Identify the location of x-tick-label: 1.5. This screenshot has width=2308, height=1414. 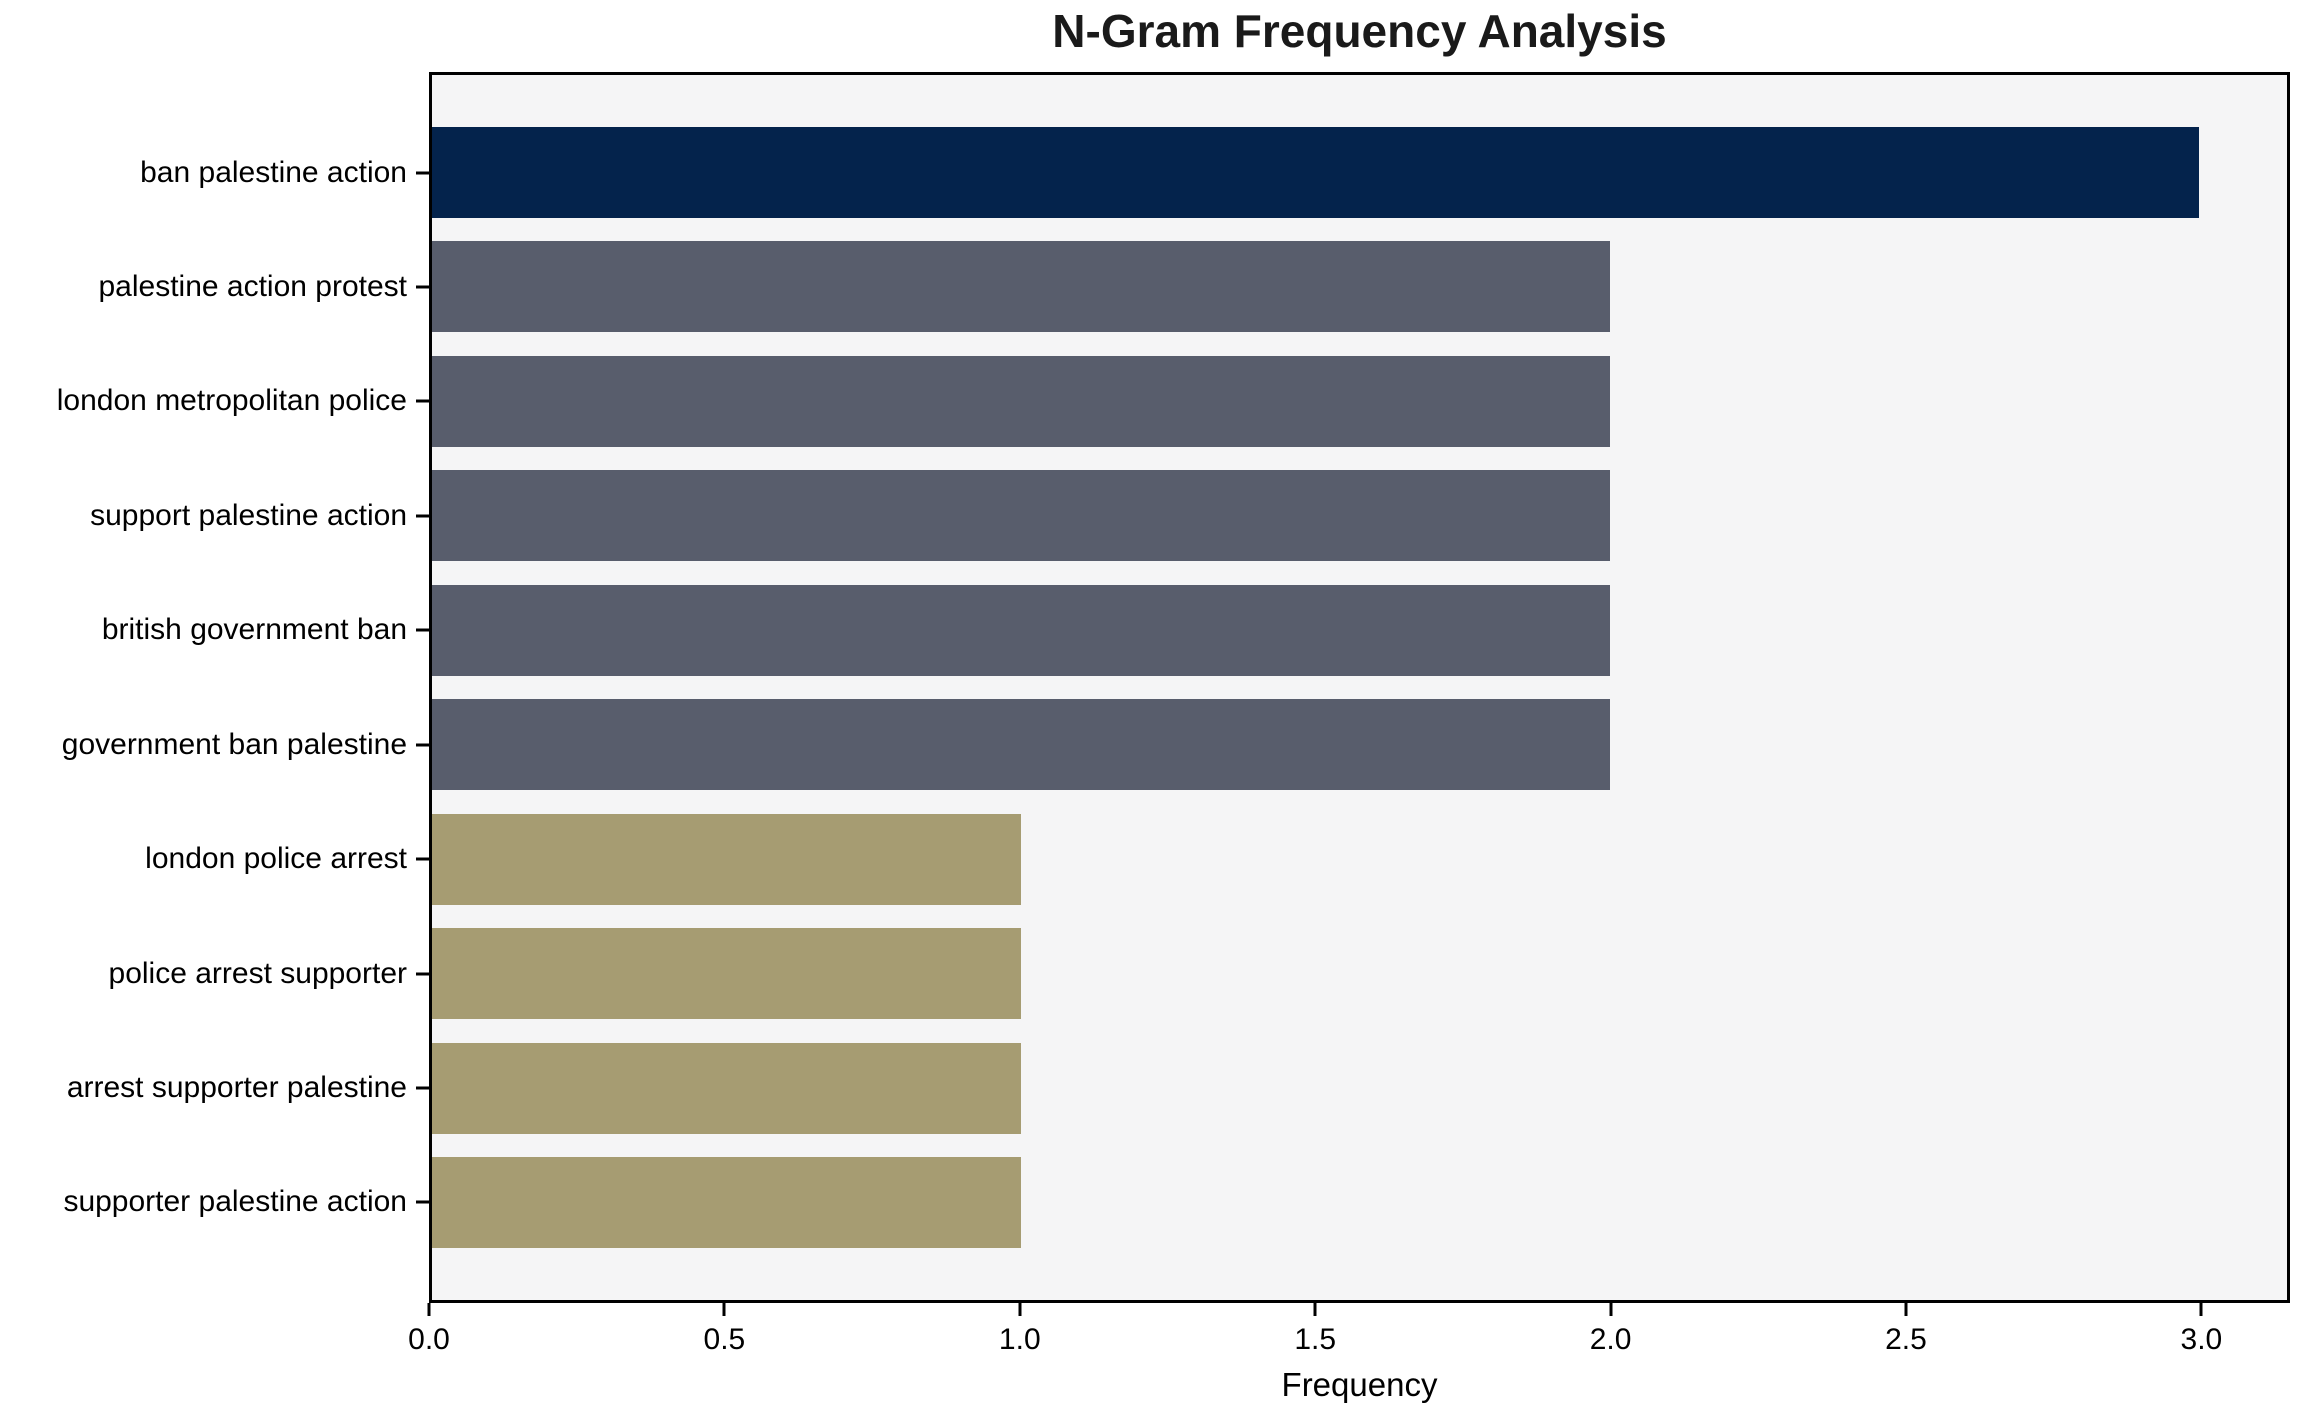
(1315, 1339).